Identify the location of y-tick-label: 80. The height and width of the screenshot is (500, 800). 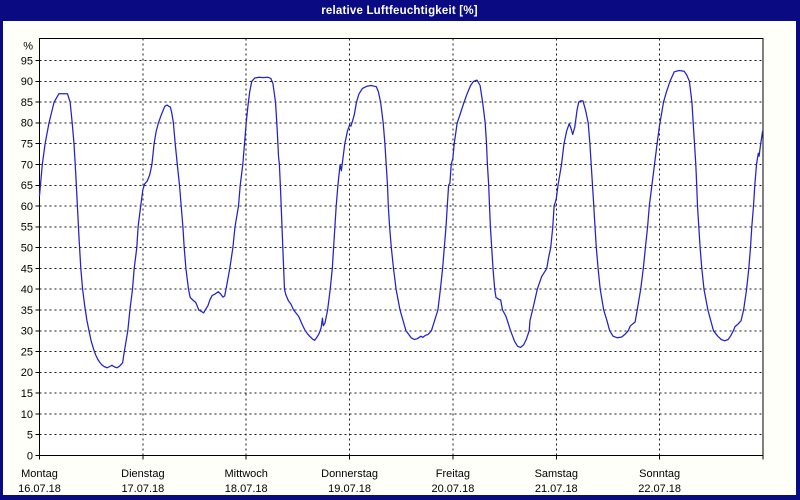
(27, 124).